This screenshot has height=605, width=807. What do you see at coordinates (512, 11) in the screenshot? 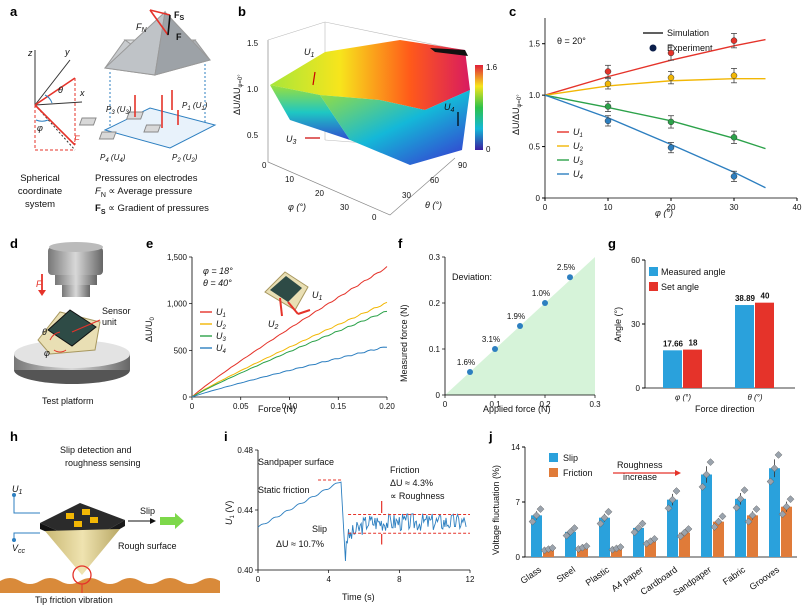
I see `panel-c-label: c` at bounding box center [512, 11].